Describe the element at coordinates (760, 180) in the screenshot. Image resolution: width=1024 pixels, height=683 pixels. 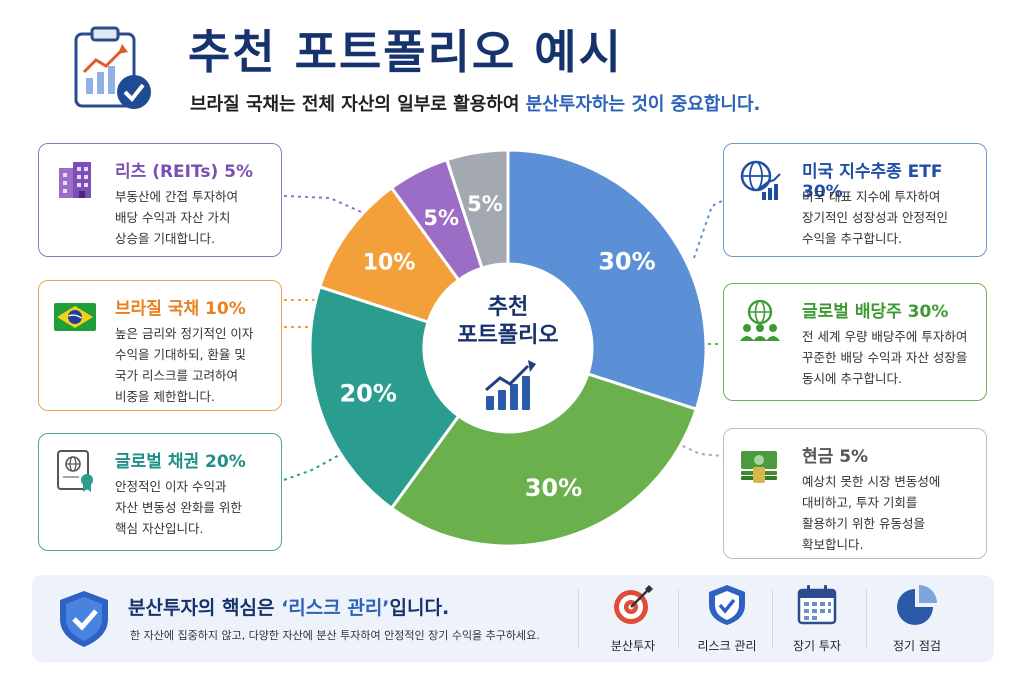
I see `globe-growth-icon` at that location.